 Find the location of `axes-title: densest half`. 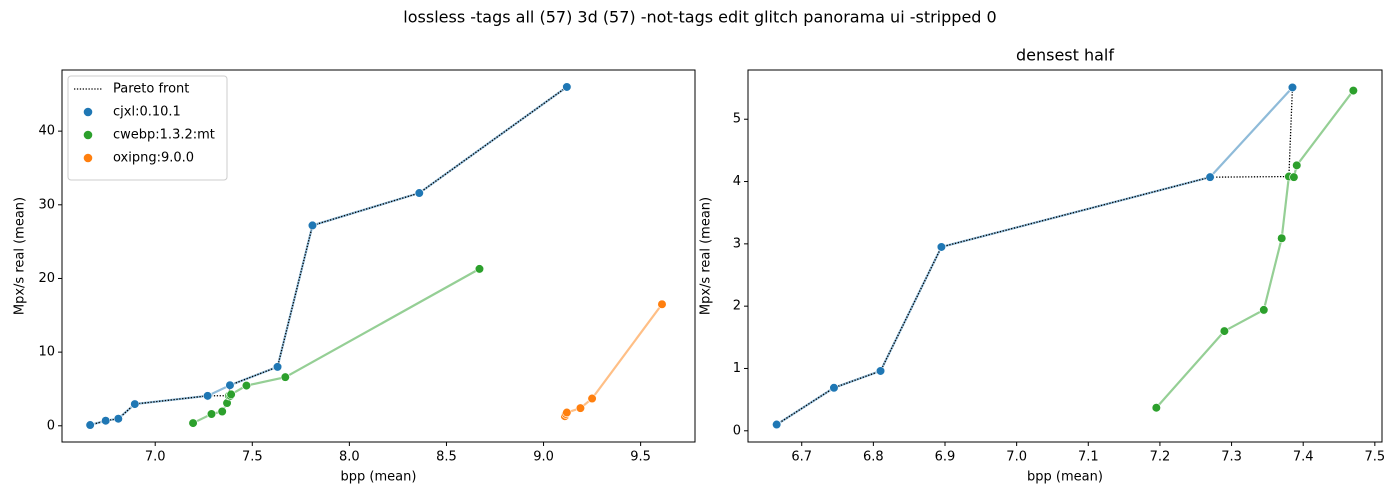

axes-title: densest half is located at coordinates (1065, 55).